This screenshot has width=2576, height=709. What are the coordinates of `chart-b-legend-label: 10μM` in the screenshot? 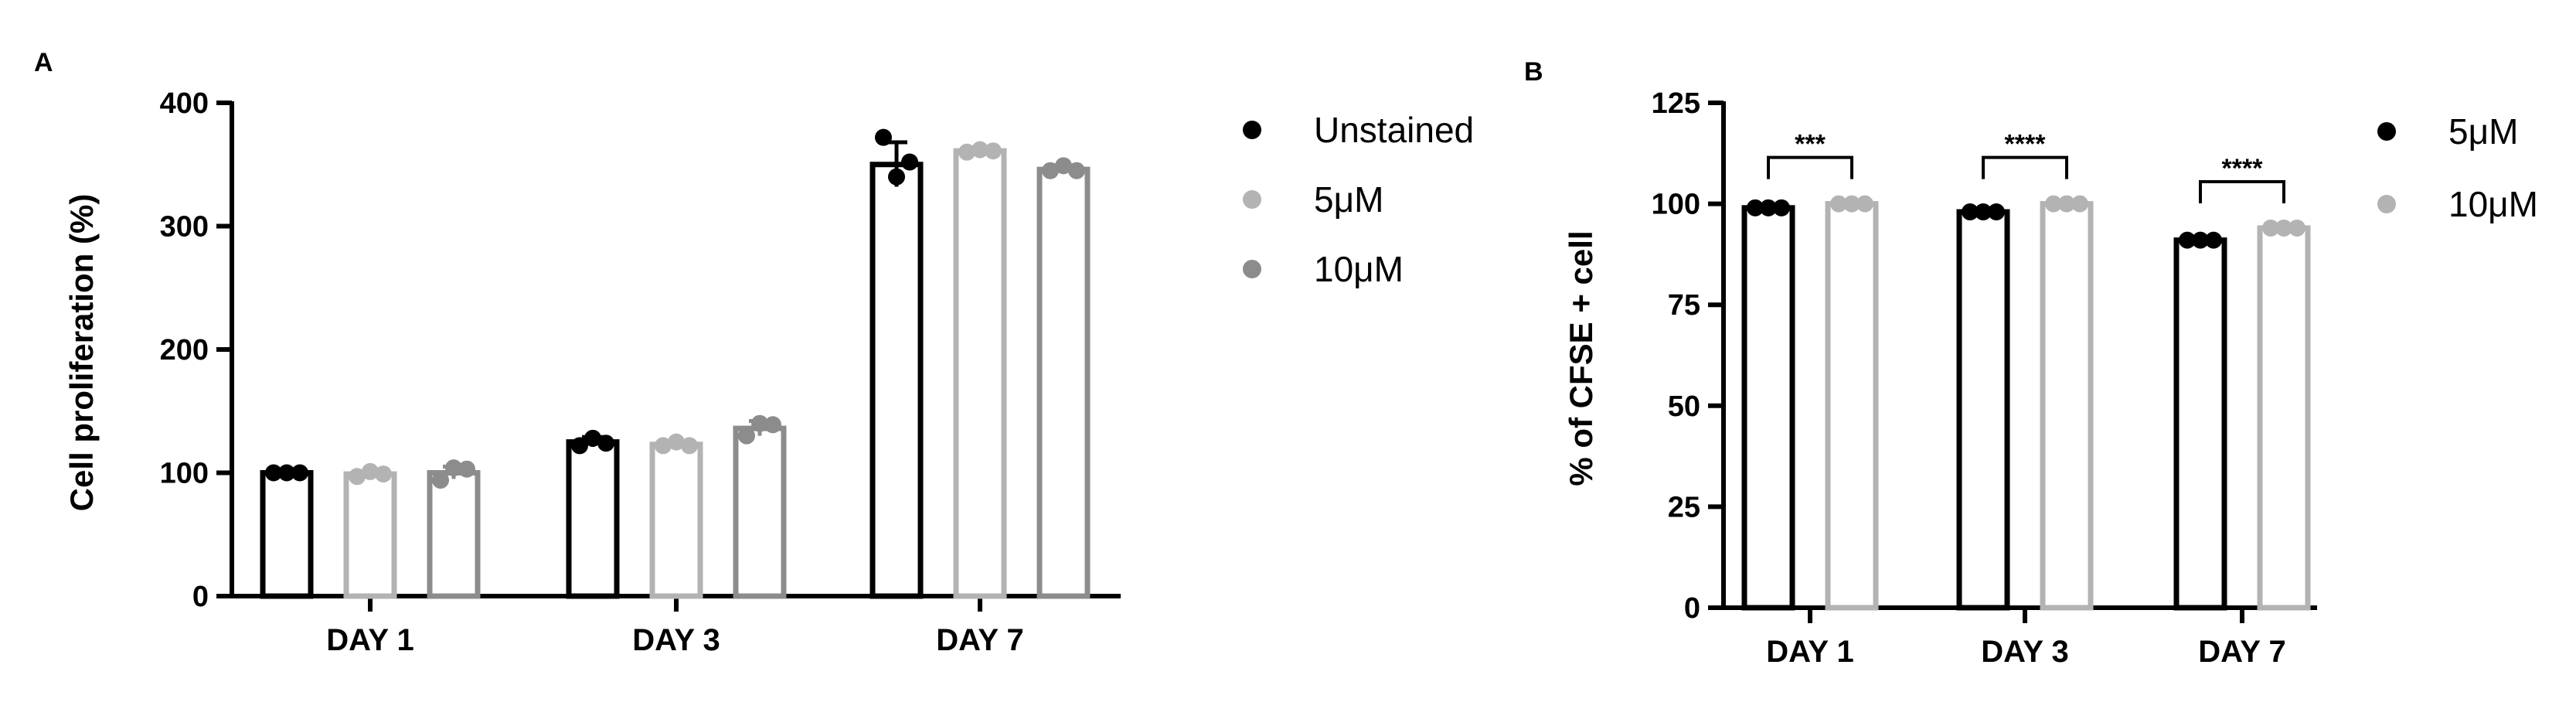 It's located at (2493, 204).